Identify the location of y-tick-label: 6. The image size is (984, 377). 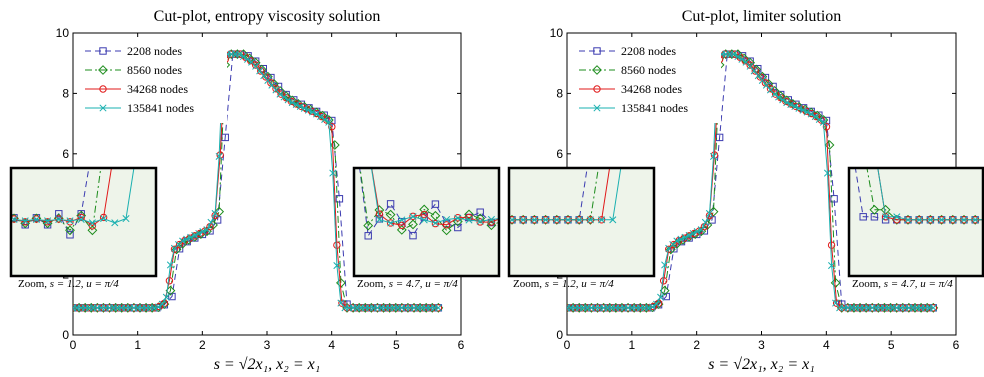
(559, 154).